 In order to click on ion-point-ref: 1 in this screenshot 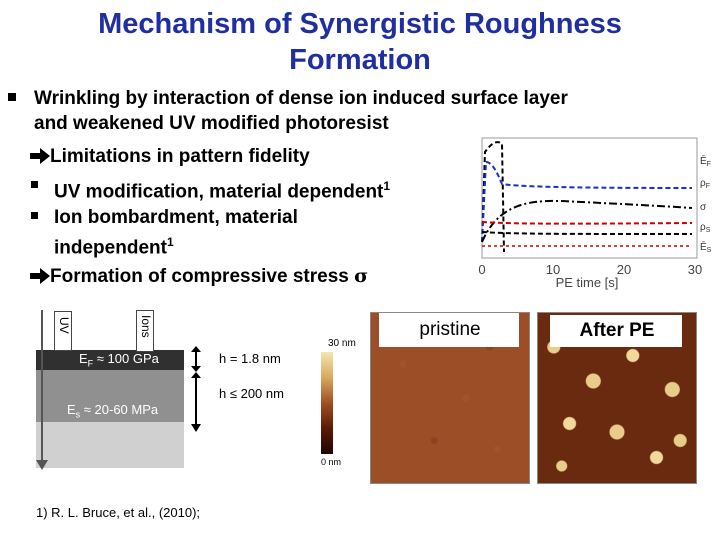, I will do `click(170, 242)`.